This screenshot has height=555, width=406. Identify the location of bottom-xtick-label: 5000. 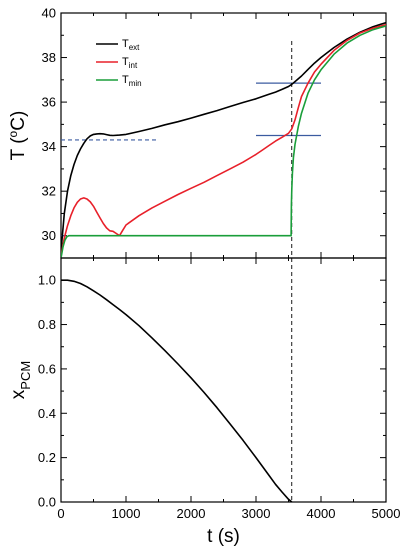
(386, 513).